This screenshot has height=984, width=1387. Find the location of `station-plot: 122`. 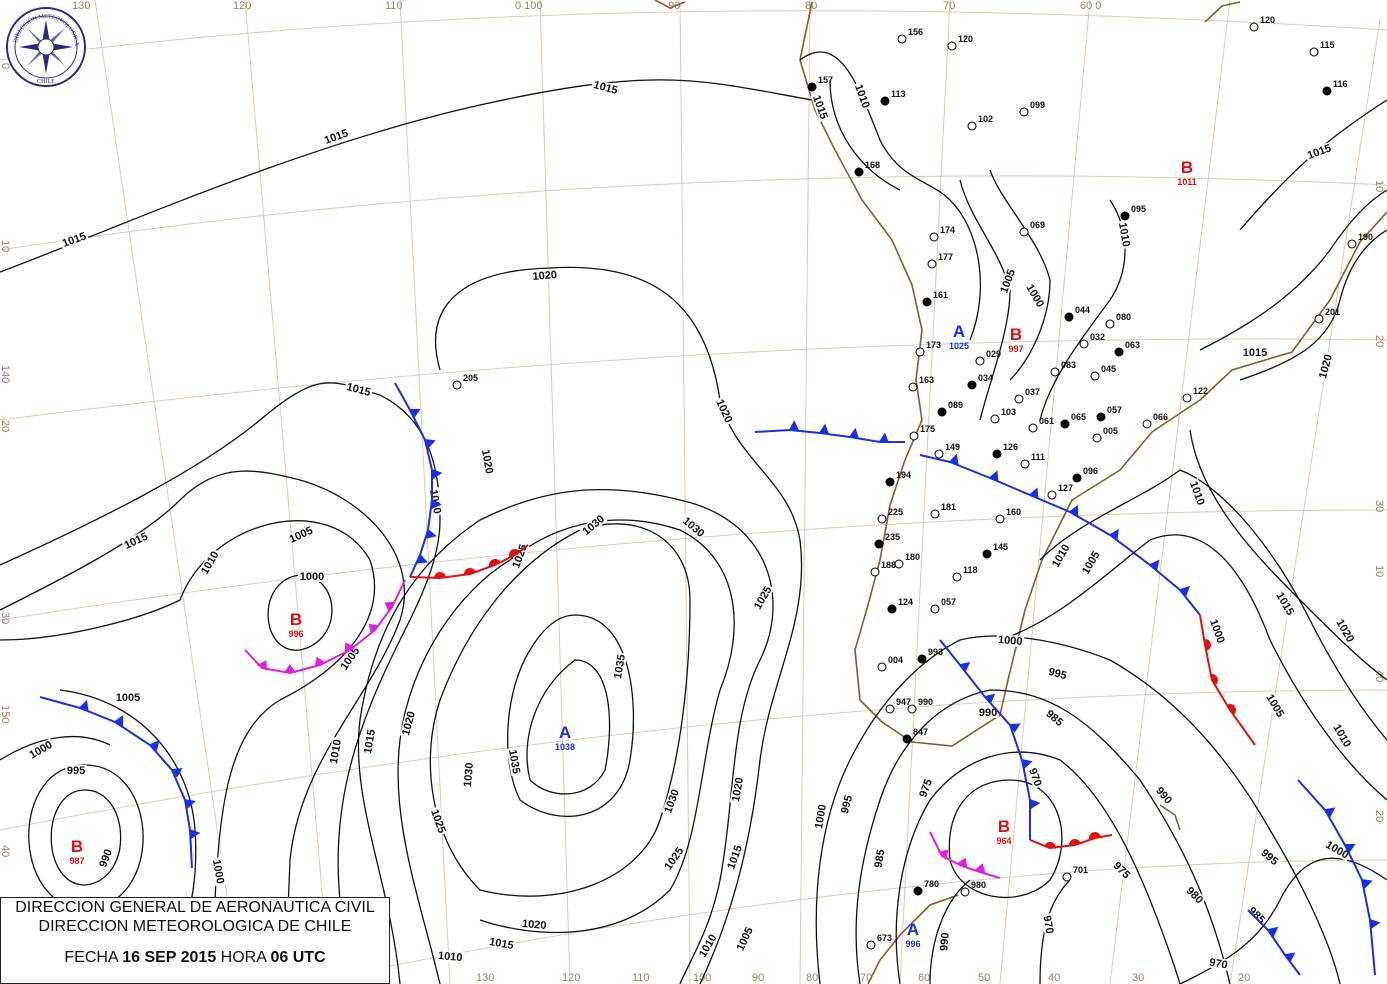

station-plot: 122 is located at coordinates (1195, 394).